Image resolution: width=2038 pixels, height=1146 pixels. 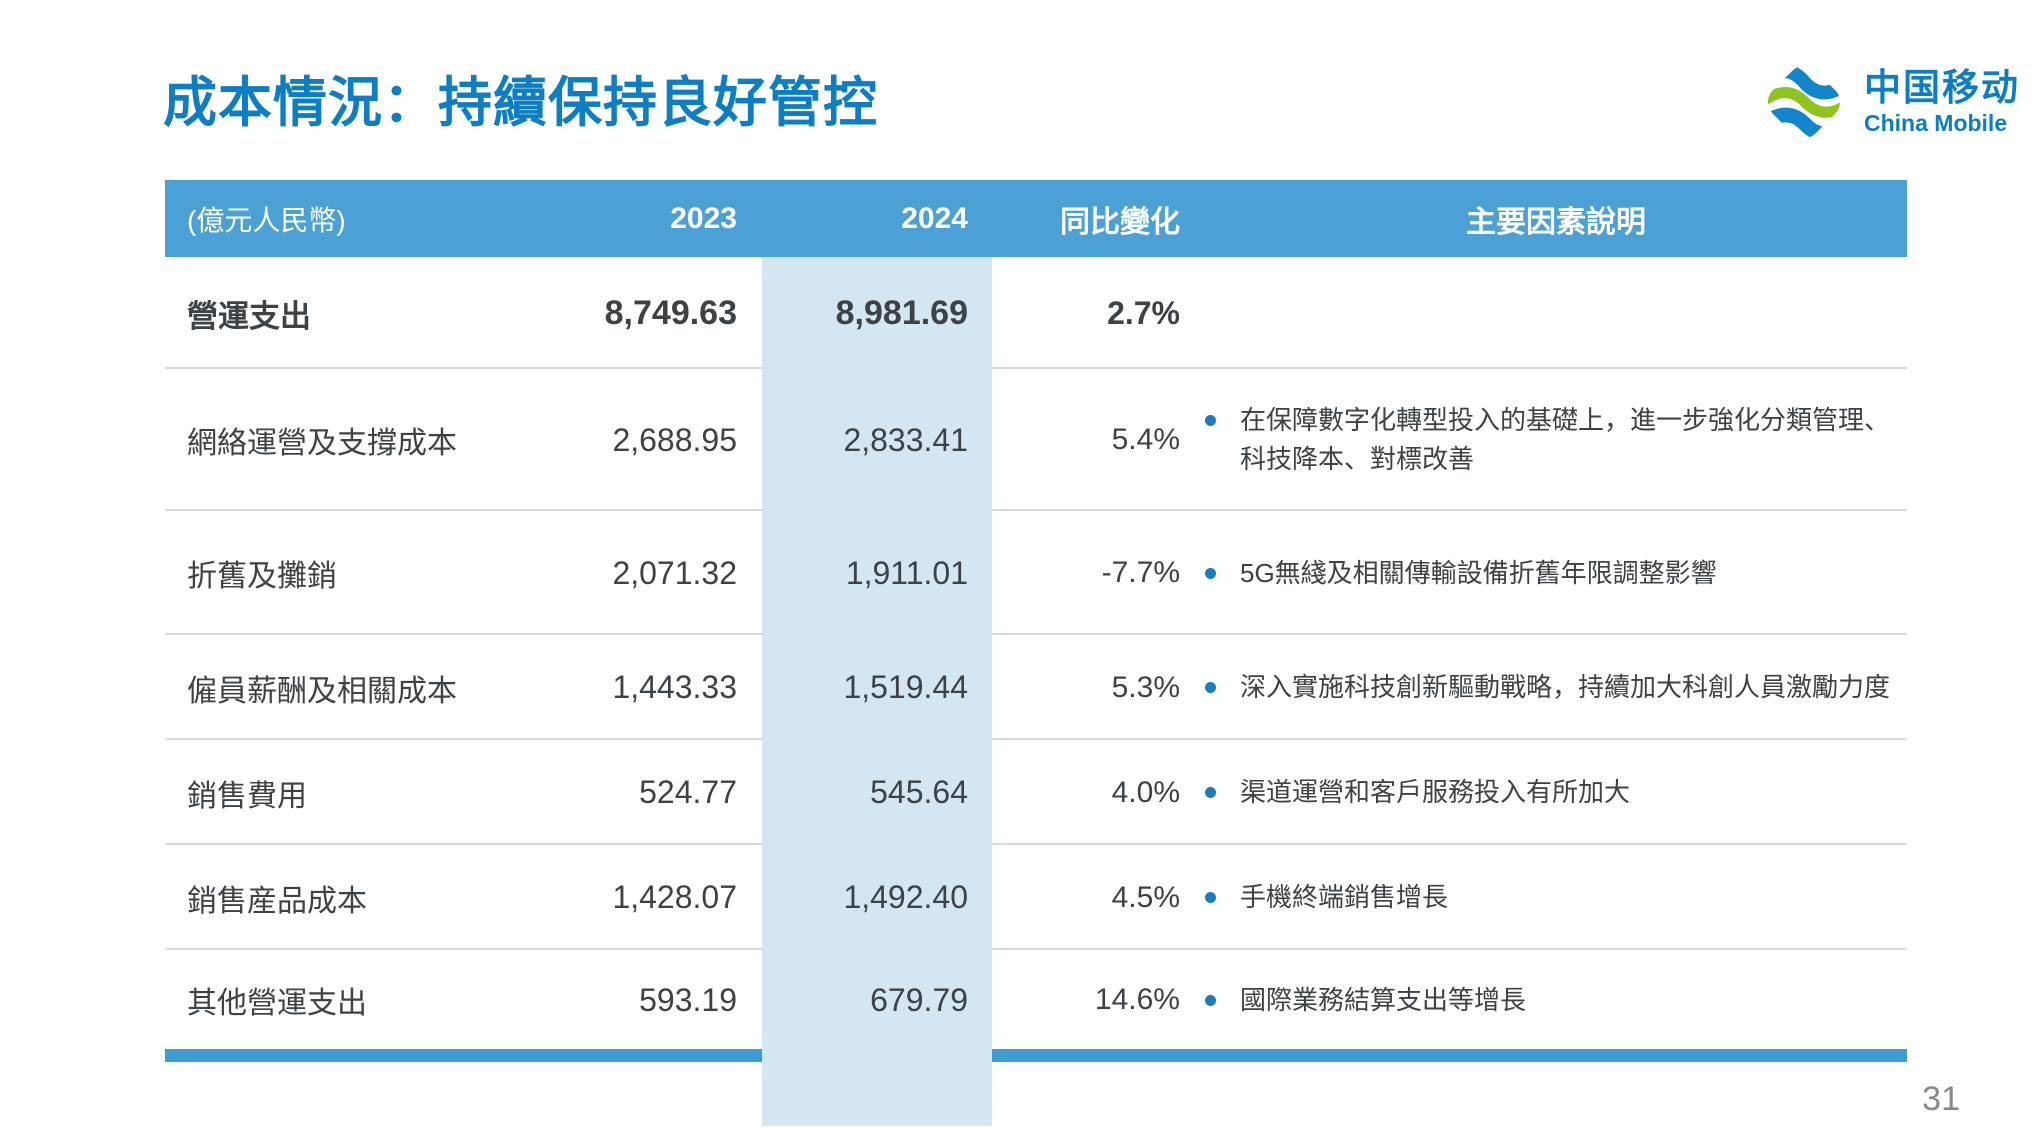 I want to click on row-note: 手機終端銷售增長, so click(x=1556, y=897).